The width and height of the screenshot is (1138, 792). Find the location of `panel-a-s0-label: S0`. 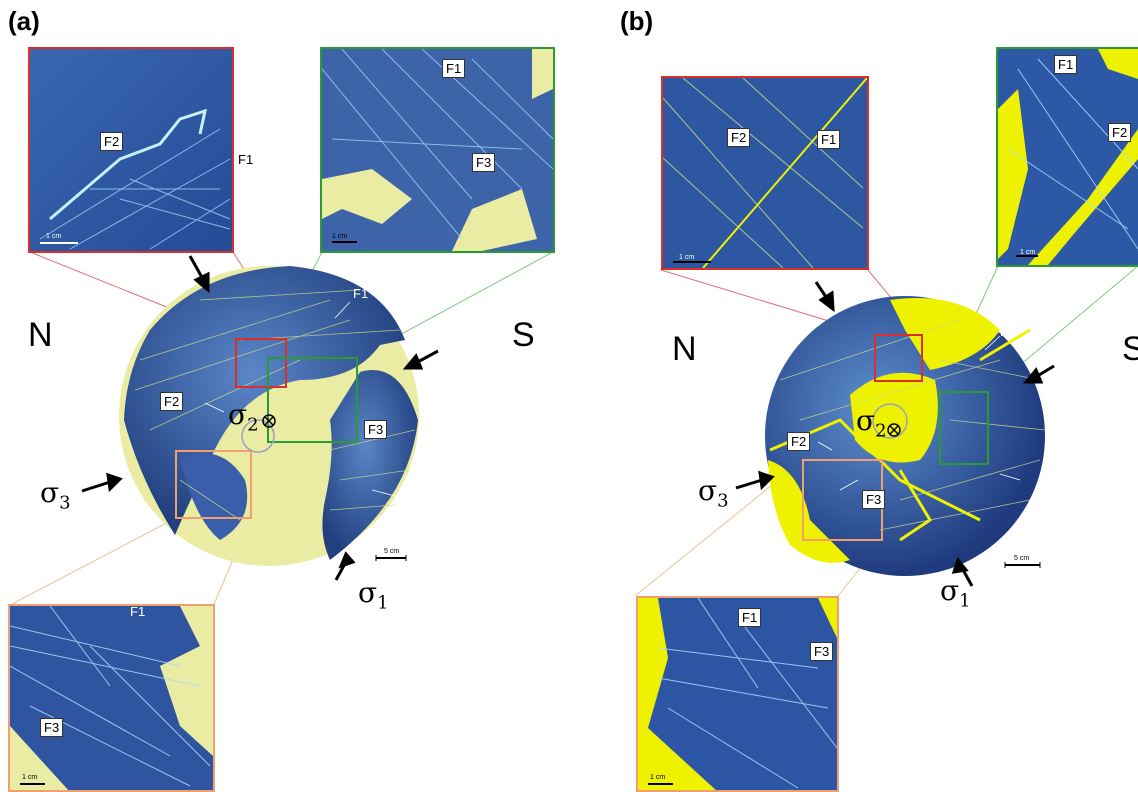

panel-a-s0-label: S0 is located at coordinates (405, 493).